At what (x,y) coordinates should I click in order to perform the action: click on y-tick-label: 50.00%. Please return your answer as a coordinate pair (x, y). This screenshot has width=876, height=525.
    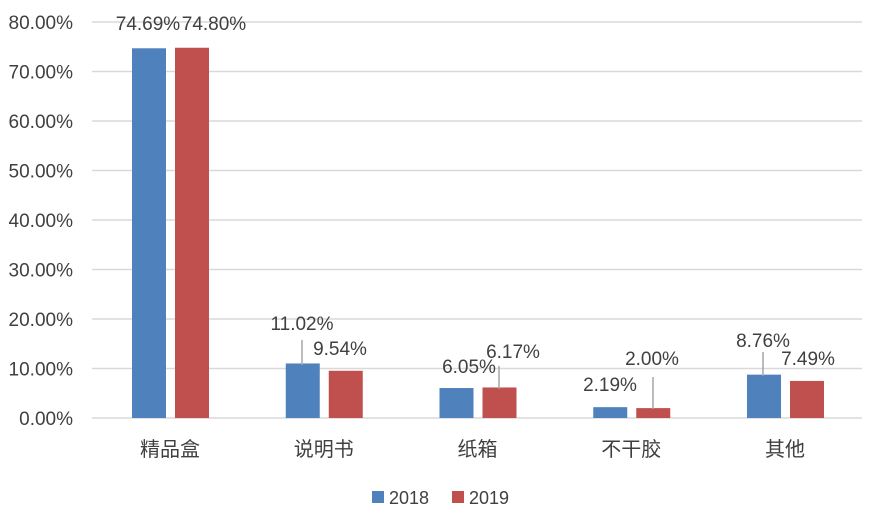
    Looking at the image, I should click on (41, 172).